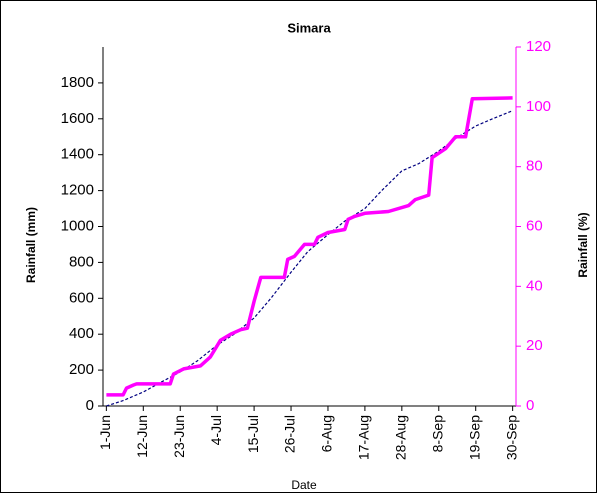 Image resolution: width=597 pixels, height=493 pixels. Describe the element at coordinates (309, 27) in the screenshot. I see `chart-title: Simara` at that location.